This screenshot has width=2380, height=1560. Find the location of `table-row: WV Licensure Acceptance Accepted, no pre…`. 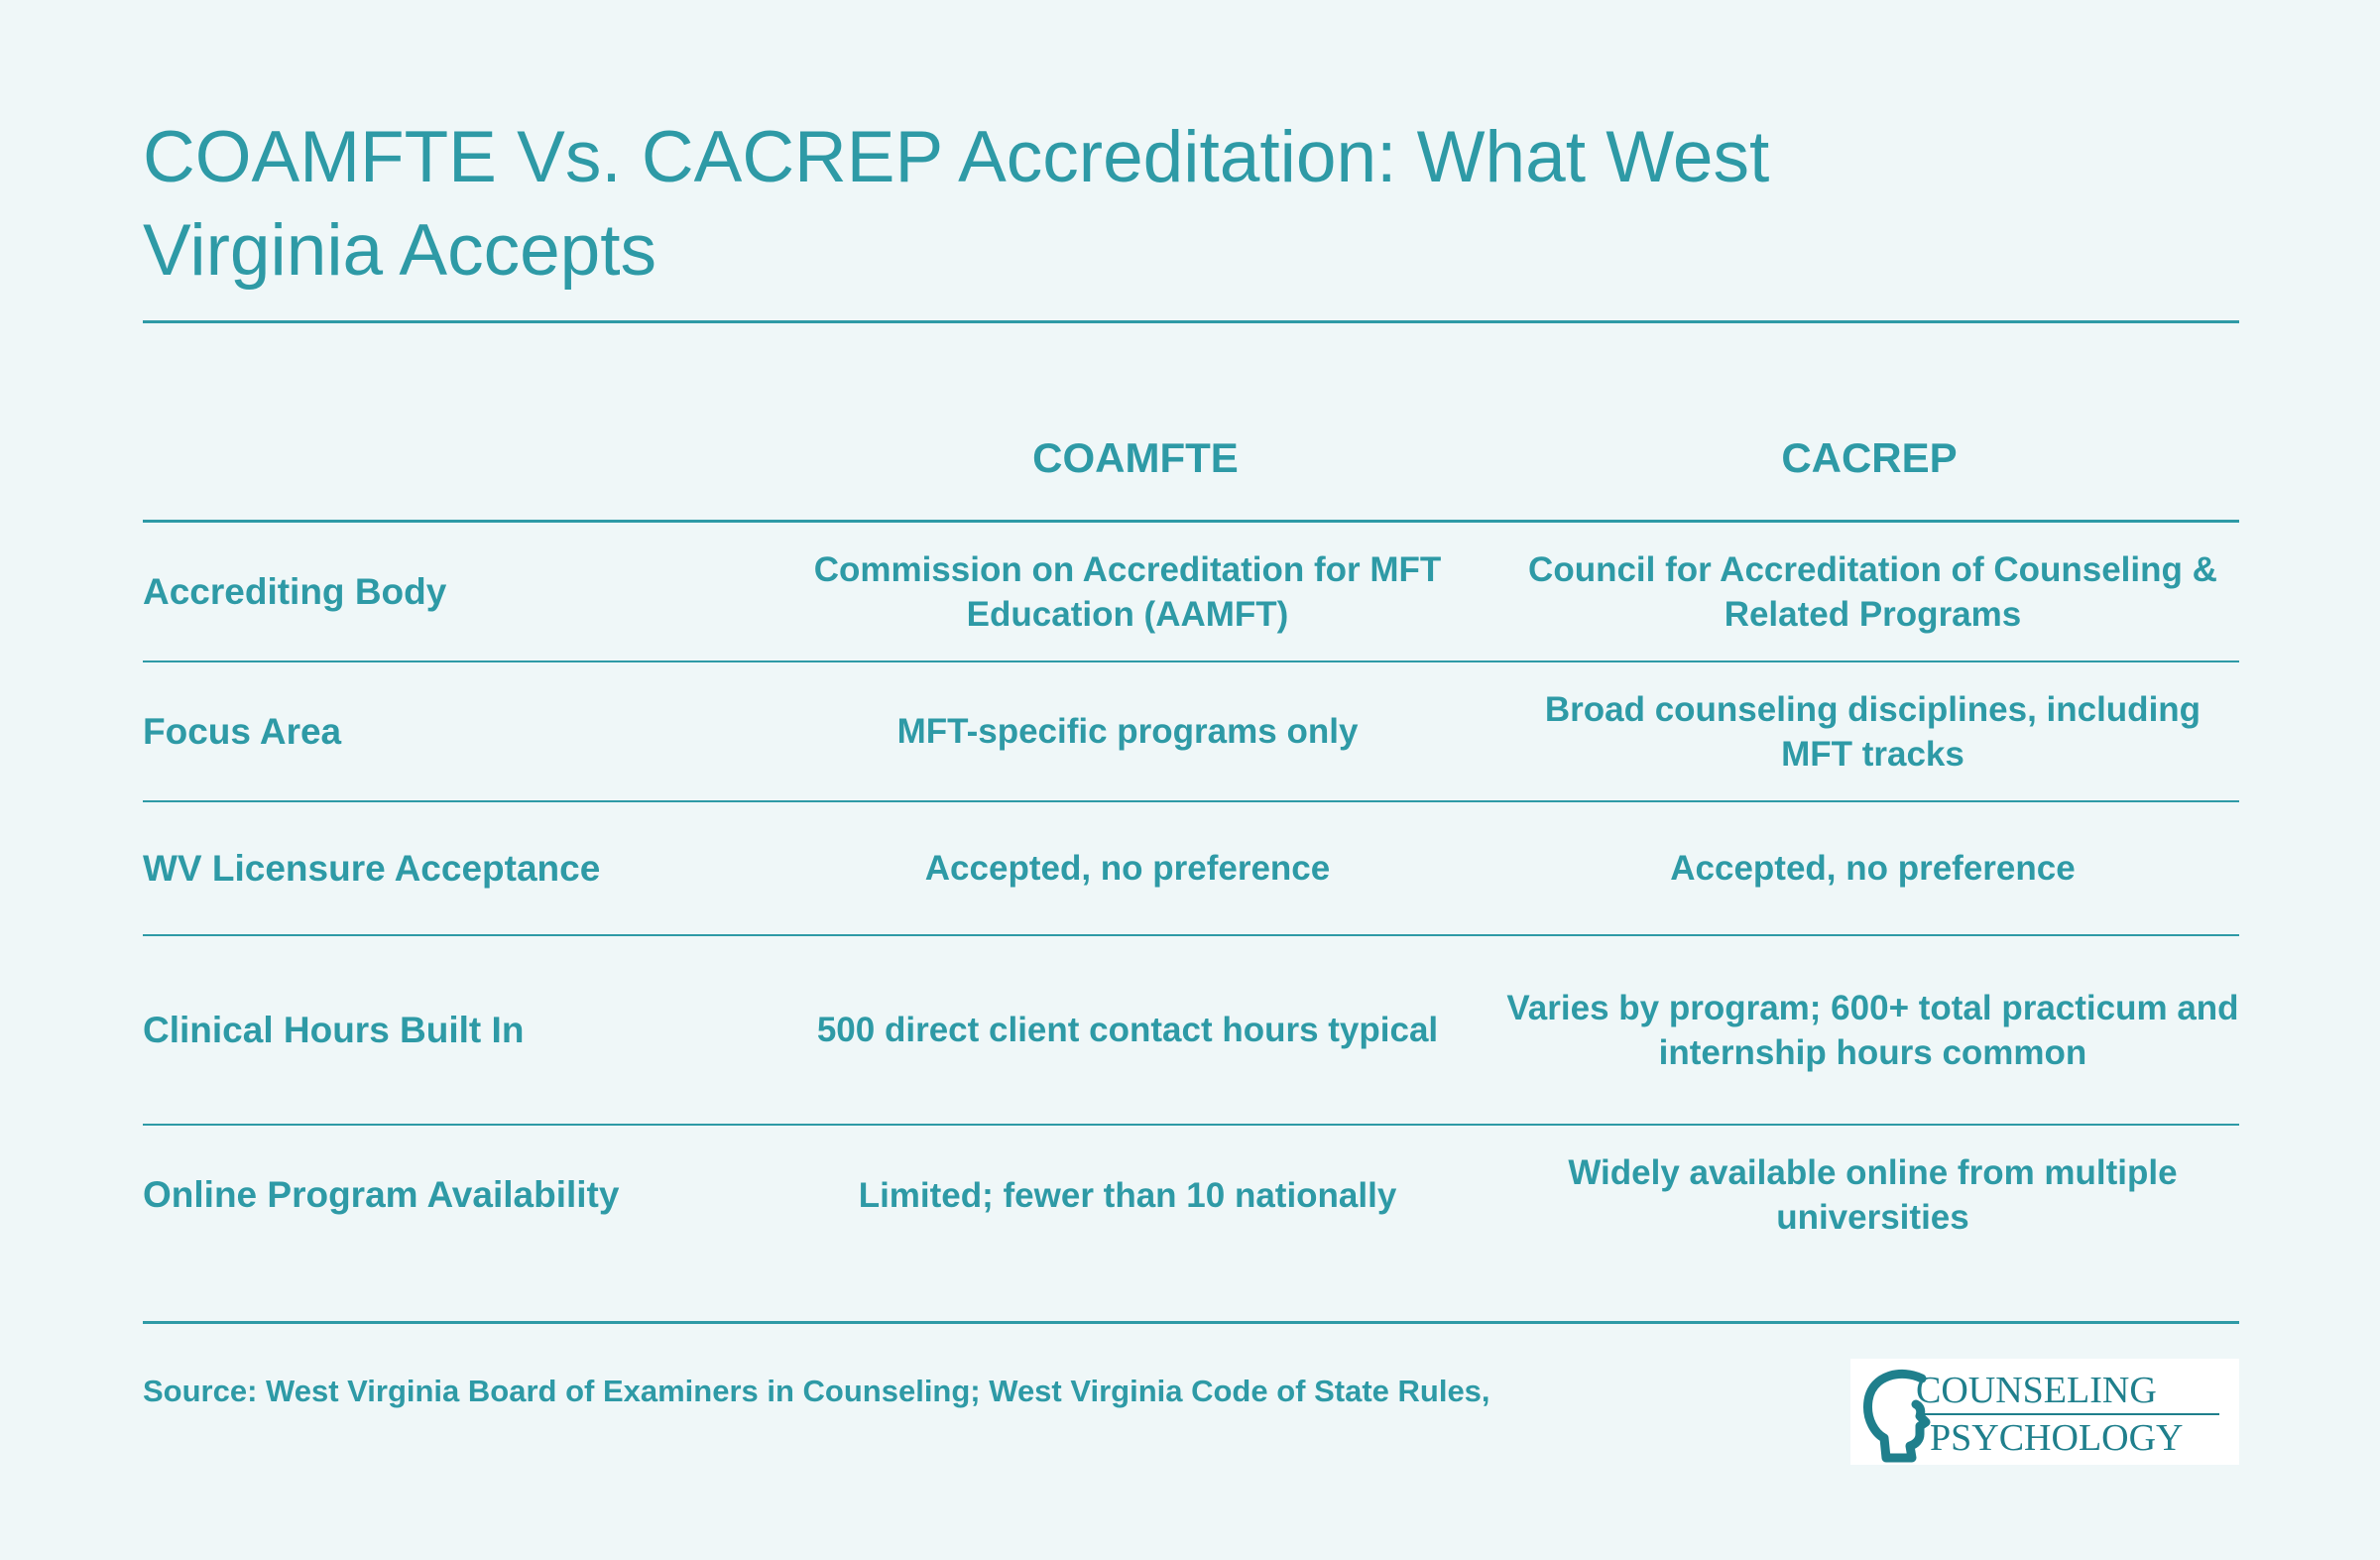

table-row: WV Licensure Acceptance Accepted, no pre… is located at coordinates (1191, 868).